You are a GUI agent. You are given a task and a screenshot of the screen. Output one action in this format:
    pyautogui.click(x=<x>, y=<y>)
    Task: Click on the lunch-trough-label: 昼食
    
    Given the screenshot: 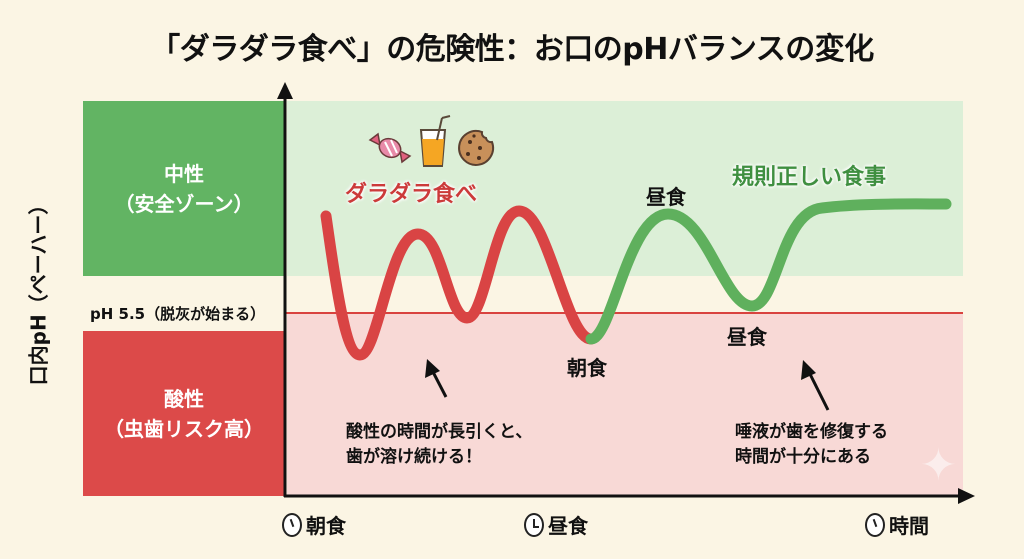 What is the action you would take?
    pyautogui.click(x=747, y=337)
    